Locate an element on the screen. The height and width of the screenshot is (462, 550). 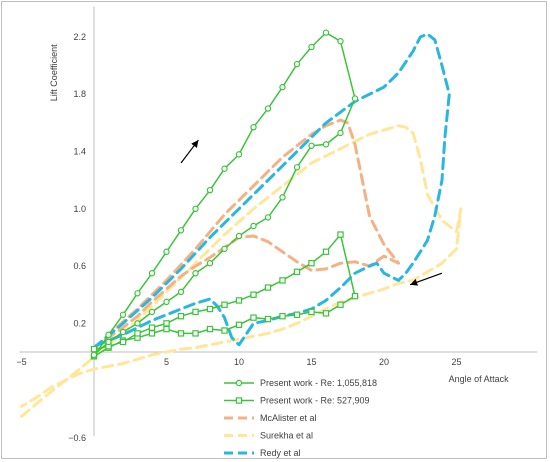
legend-item: McAlister et al is located at coordinates (270, 418).